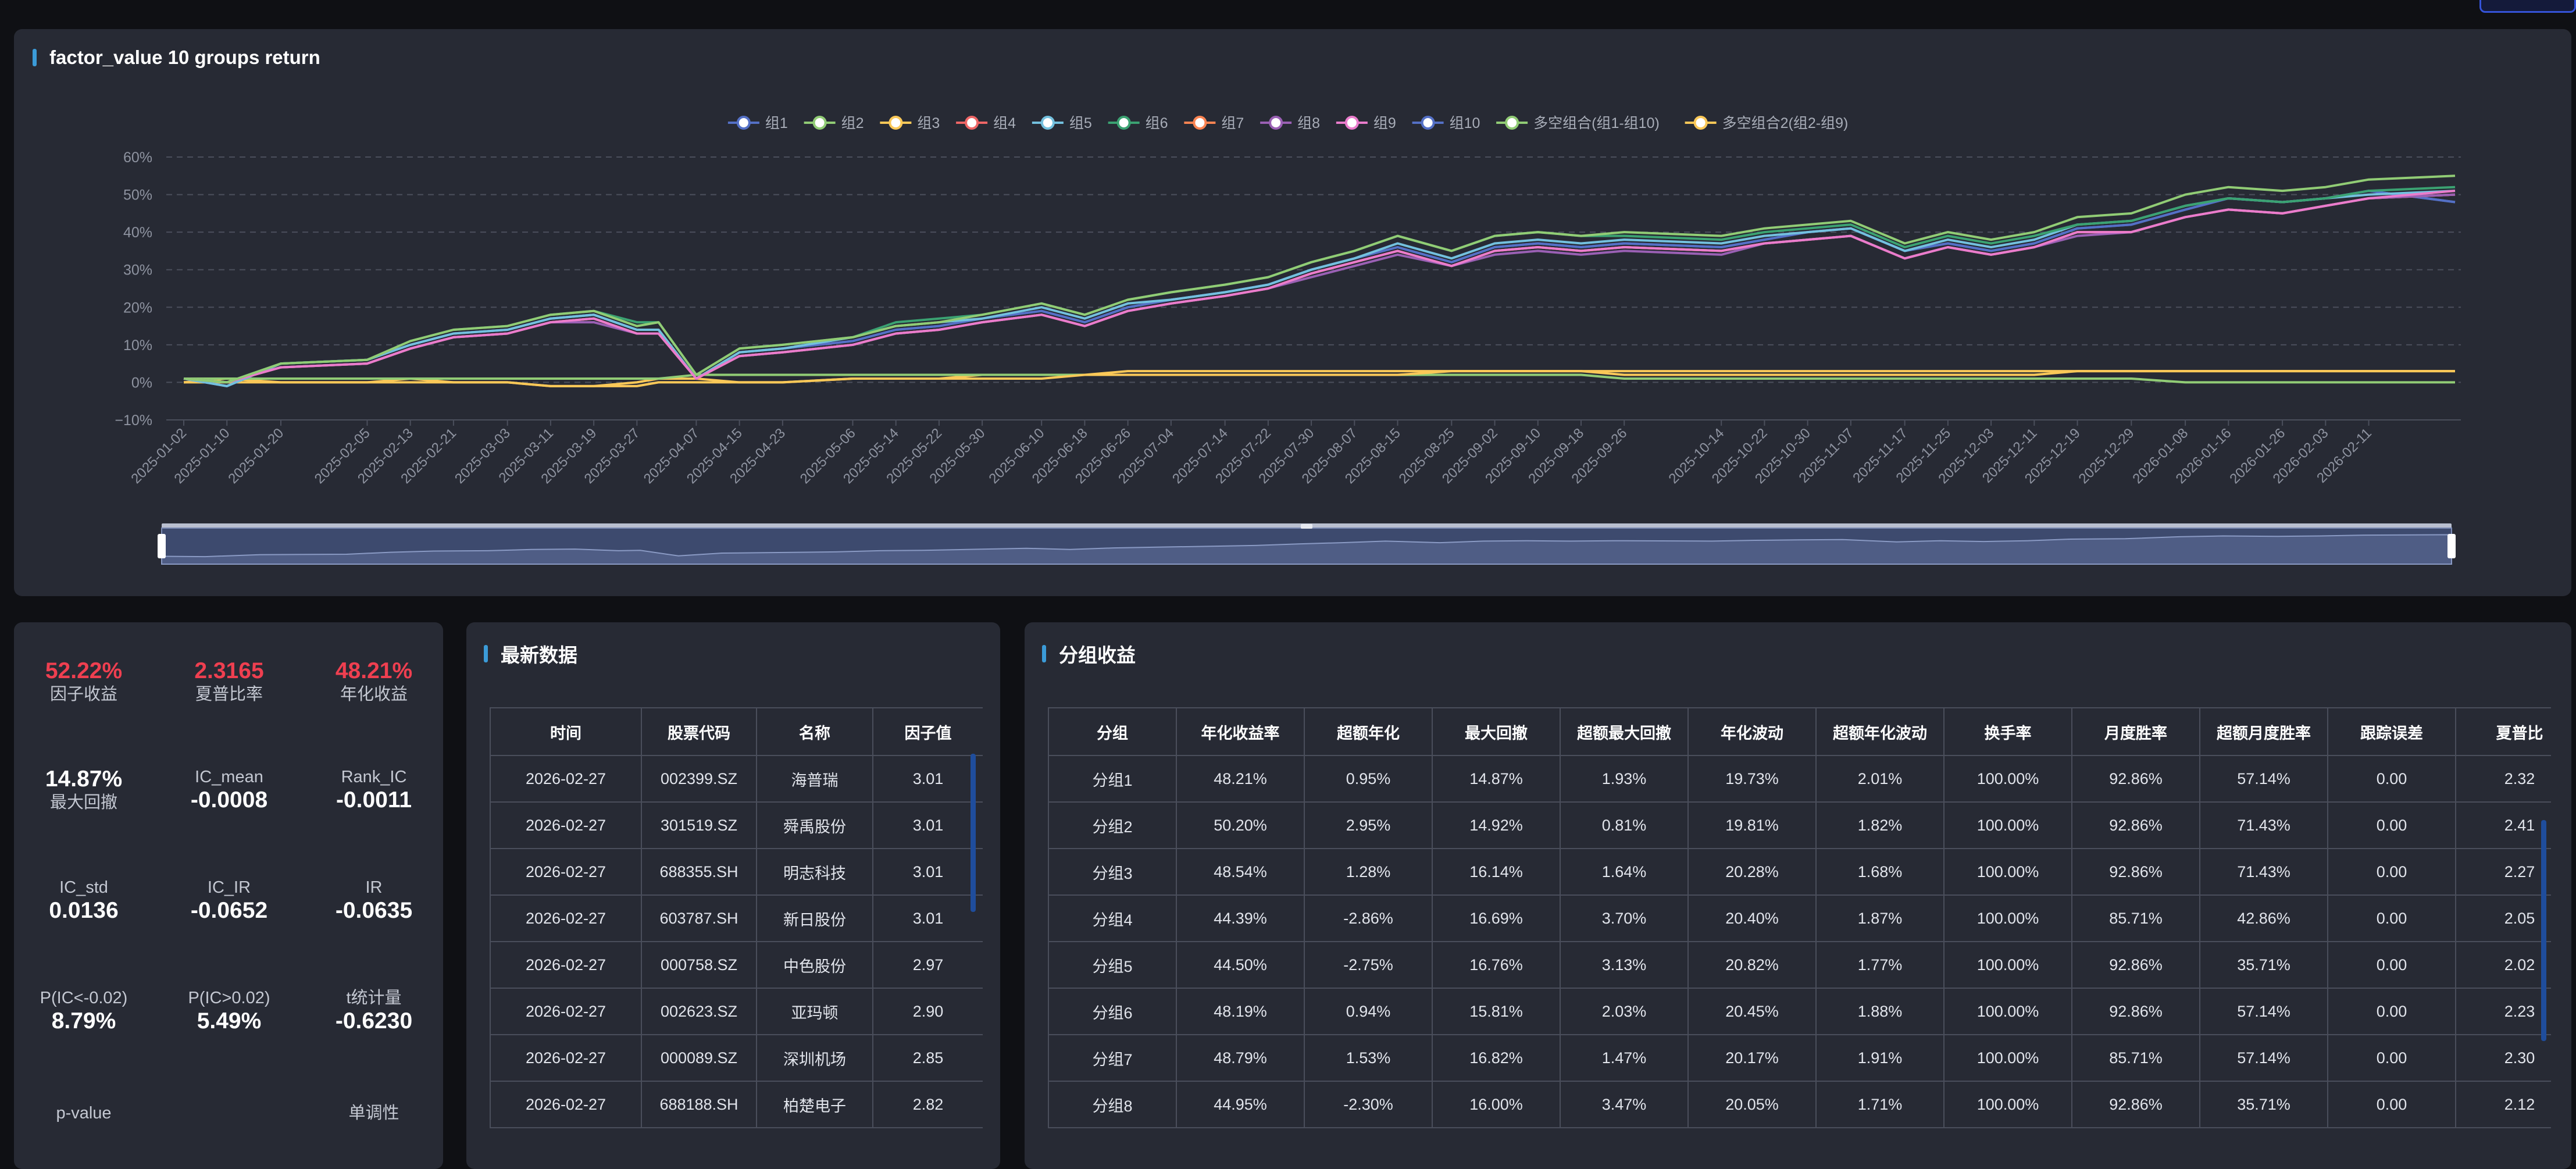 Image resolution: width=2576 pixels, height=1169 pixels. What do you see at coordinates (2452, 546) in the screenshot?
I see `zoom-right-handle` at bounding box center [2452, 546].